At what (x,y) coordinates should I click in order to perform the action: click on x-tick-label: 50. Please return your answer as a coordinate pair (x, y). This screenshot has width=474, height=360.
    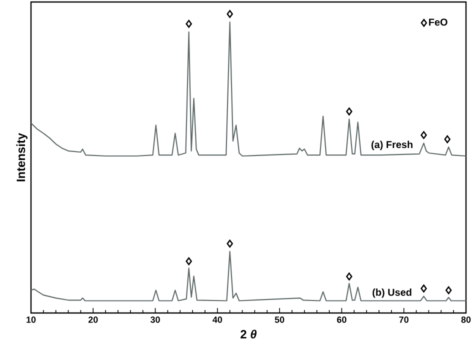
    Looking at the image, I should click on (279, 319).